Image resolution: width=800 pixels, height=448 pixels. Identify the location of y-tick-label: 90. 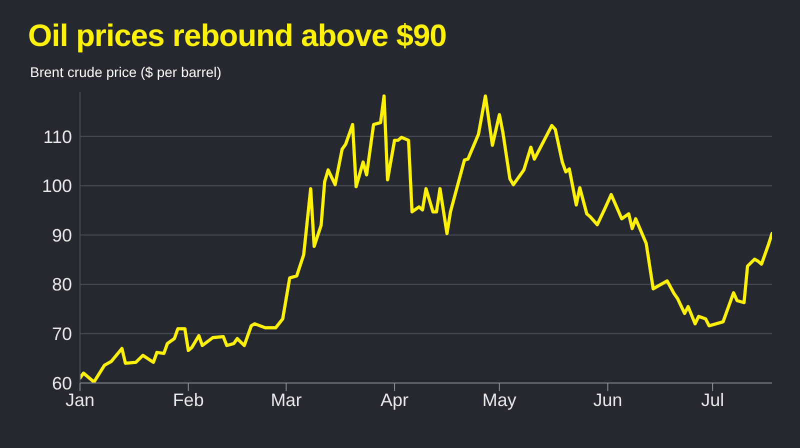
(62, 235).